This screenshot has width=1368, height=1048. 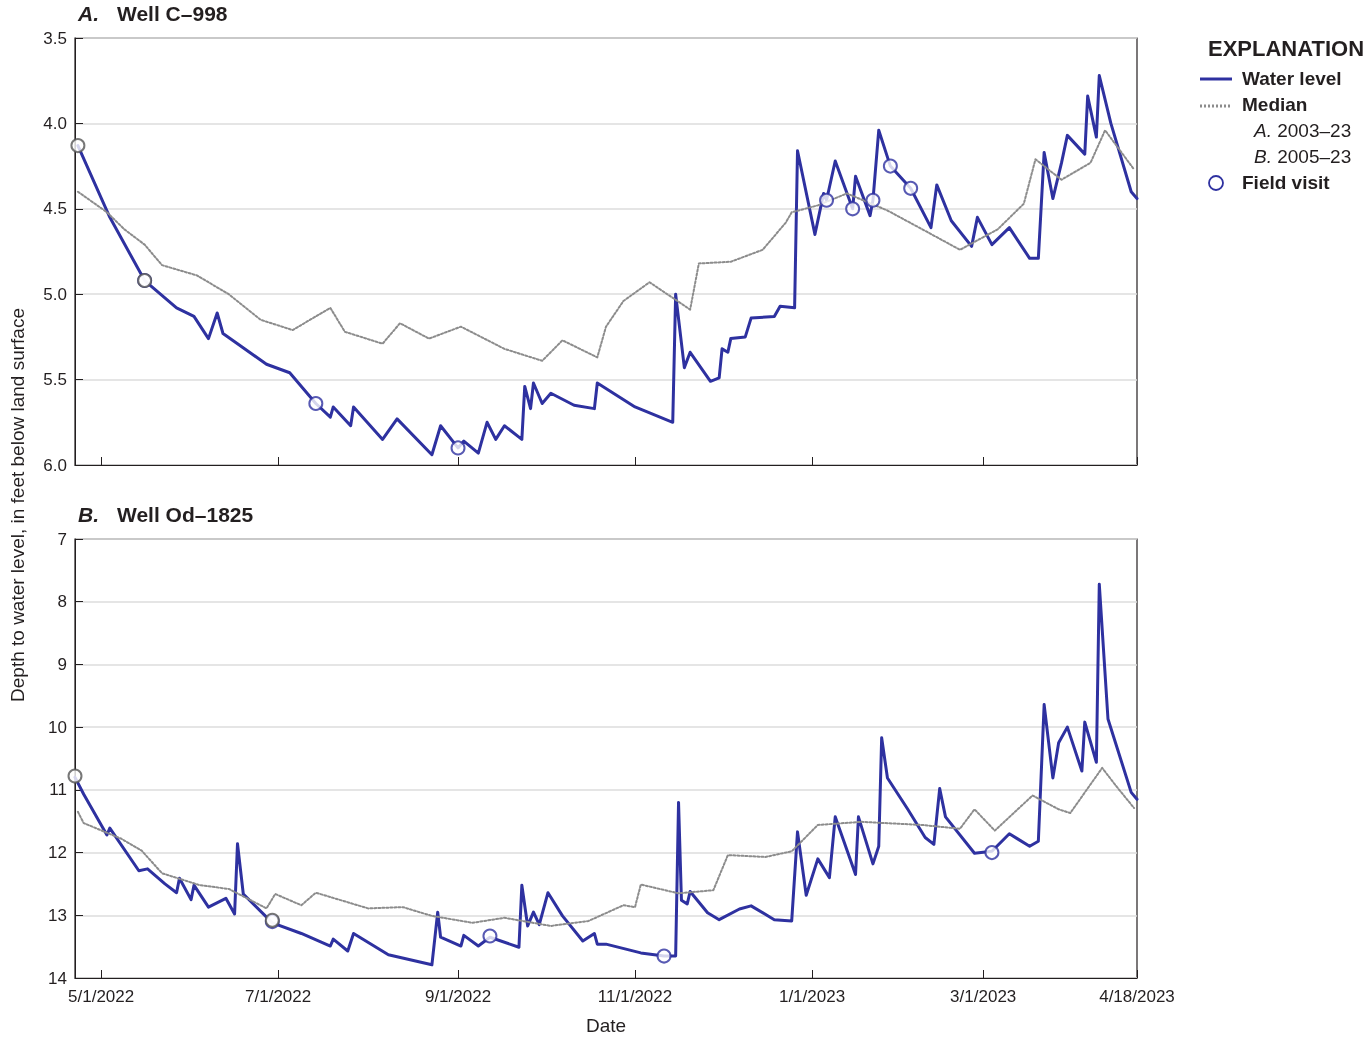 What do you see at coordinates (62, 602) in the screenshot?
I see `y-tick-label: 8` at bounding box center [62, 602].